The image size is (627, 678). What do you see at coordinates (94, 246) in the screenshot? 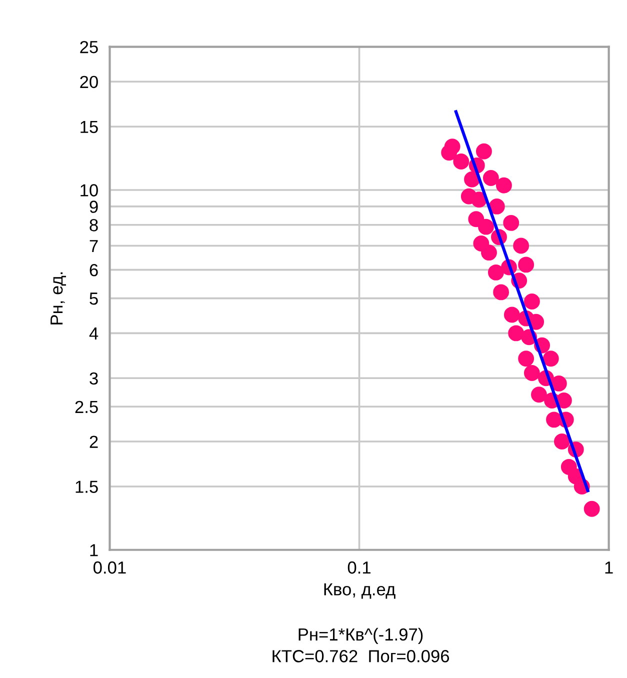
I see `y-tick-label: 7` at bounding box center [94, 246].